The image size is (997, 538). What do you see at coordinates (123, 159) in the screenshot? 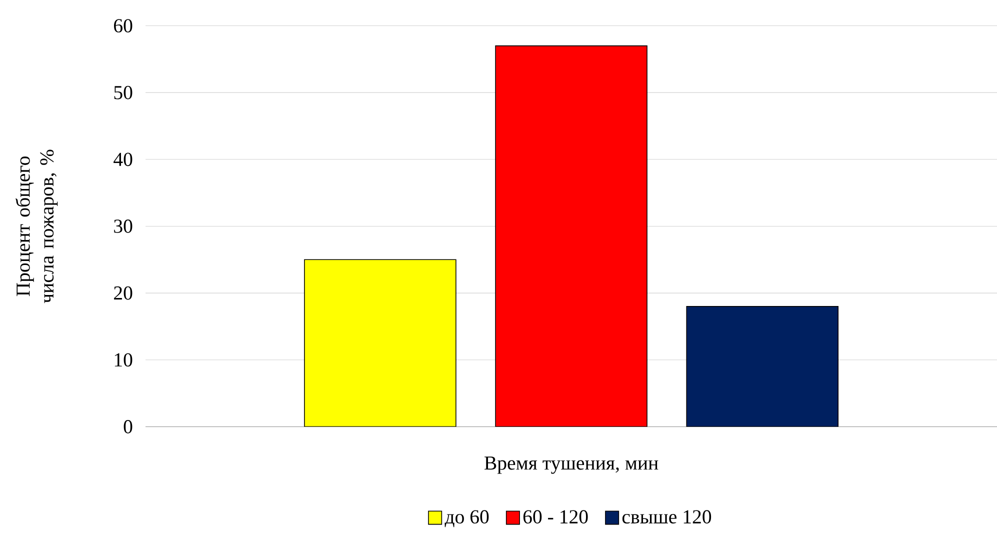
I see `y-tick-label: 40` at bounding box center [123, 159].